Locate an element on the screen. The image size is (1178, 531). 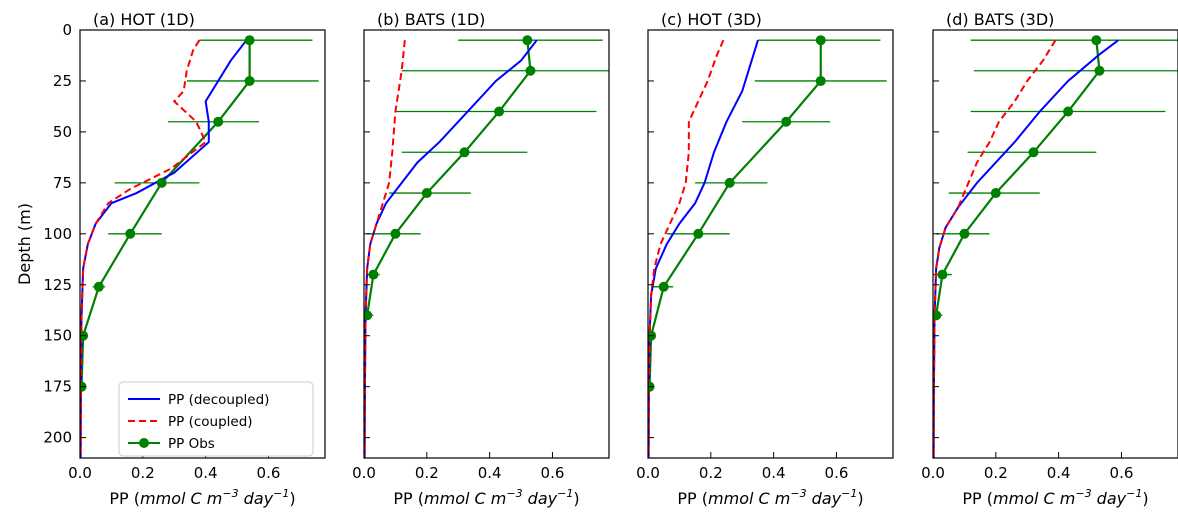
panel-title: (c) HOT (3D) is located at coordinates (711, 19).